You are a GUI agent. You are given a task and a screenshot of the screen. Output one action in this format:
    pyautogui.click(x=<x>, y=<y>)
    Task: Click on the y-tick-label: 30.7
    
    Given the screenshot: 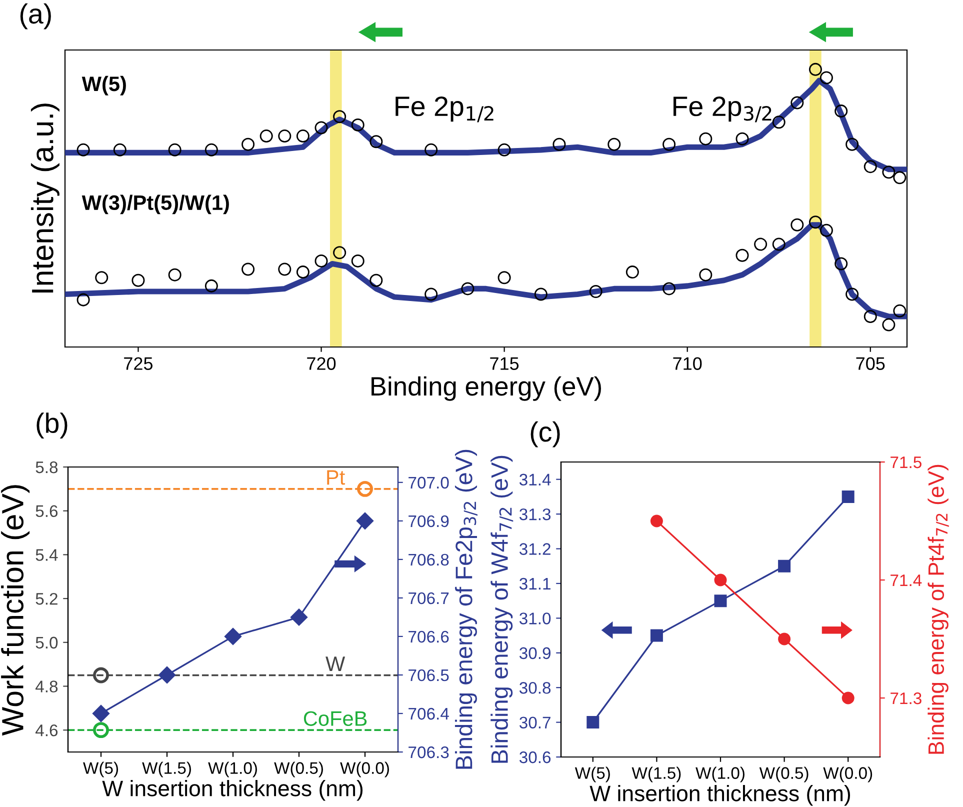 What is the action you would take?
    pyautogui.click(x=534, y=722)
    